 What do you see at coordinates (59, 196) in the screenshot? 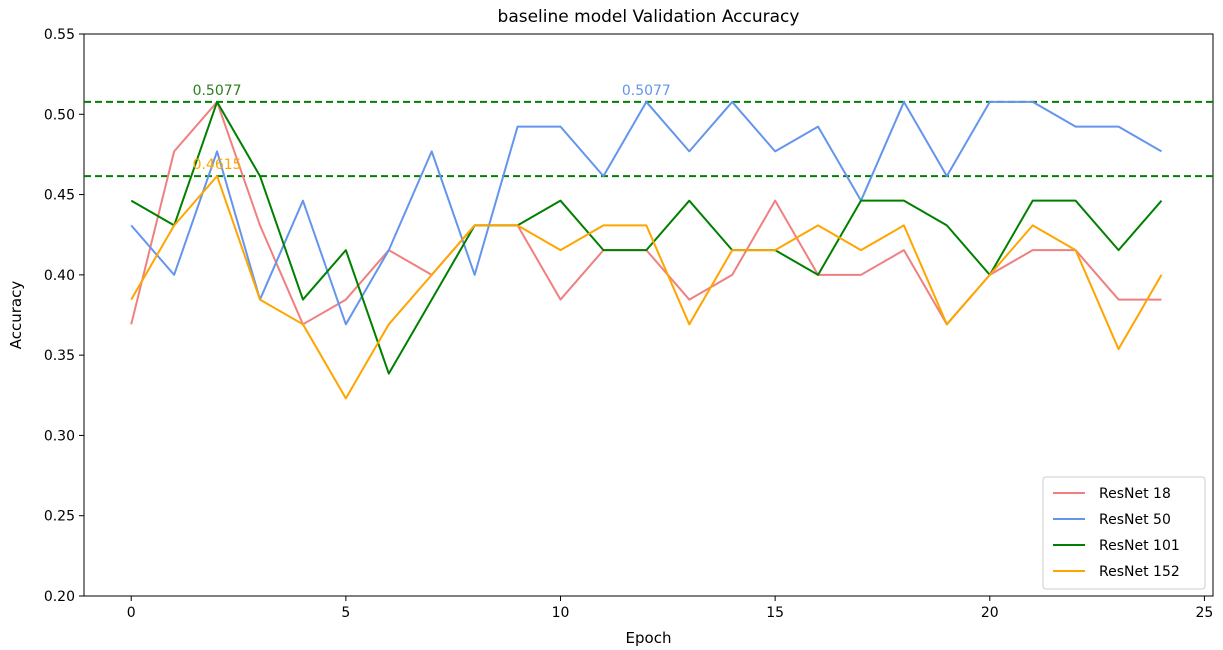
I see `y-tick-label: 0.45` at bounding box center [59, 196].